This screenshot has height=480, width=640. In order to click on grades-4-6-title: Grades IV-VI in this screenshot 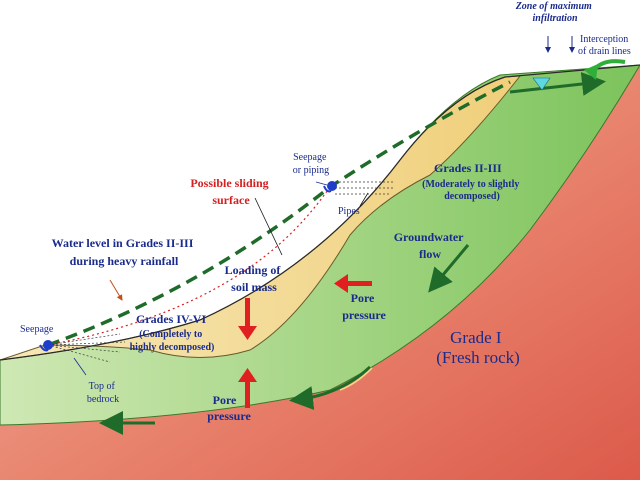, I will do `click(171, 319)`.